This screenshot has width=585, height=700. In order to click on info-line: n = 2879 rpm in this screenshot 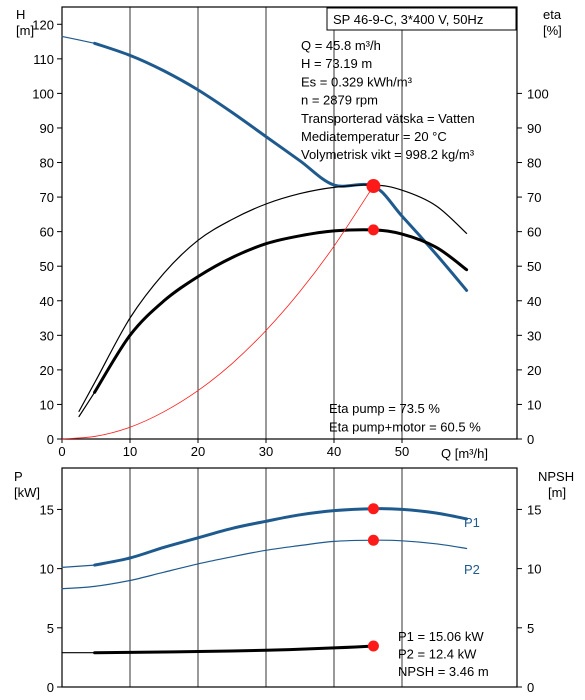, I will do `click(339, 100)`.